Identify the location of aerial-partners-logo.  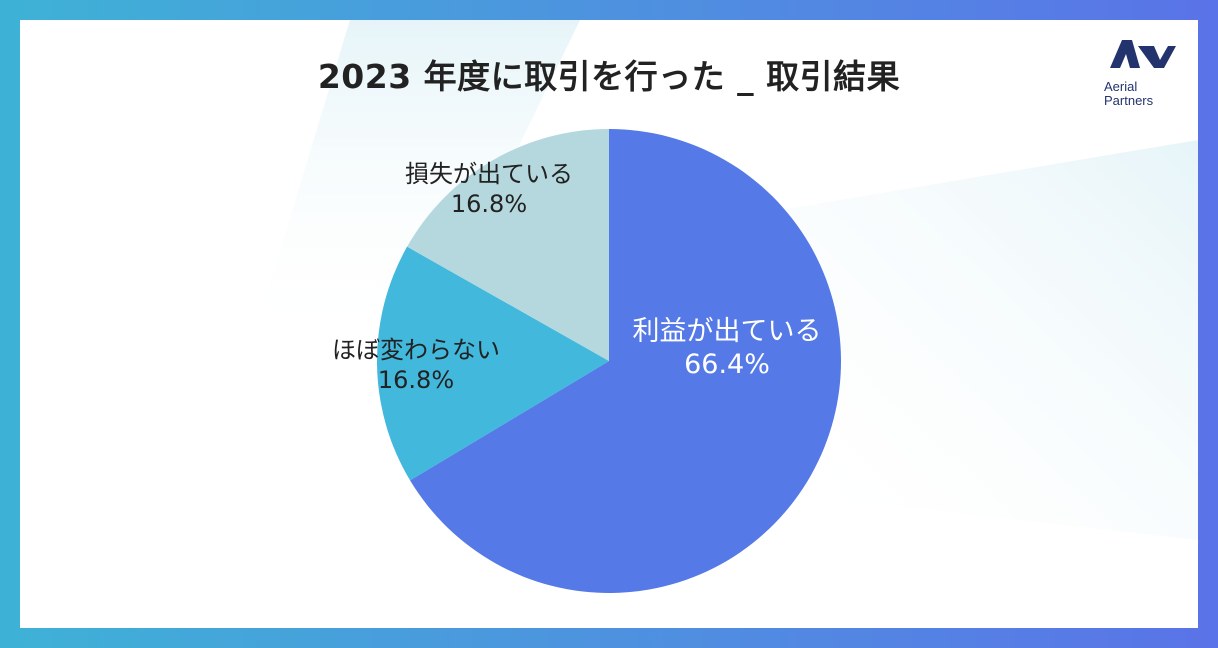
(1143, 54).